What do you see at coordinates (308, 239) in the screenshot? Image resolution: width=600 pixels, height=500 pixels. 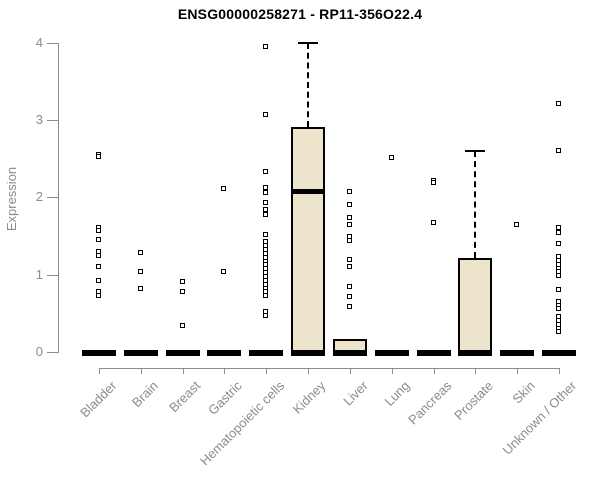 I see `box-kidney` at bounding box center [308, 239].